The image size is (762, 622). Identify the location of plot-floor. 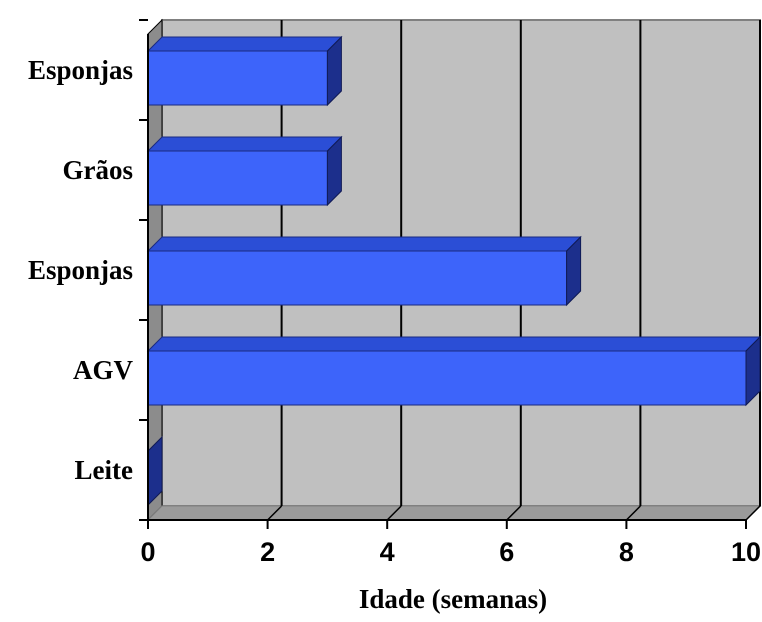
(454, 513).